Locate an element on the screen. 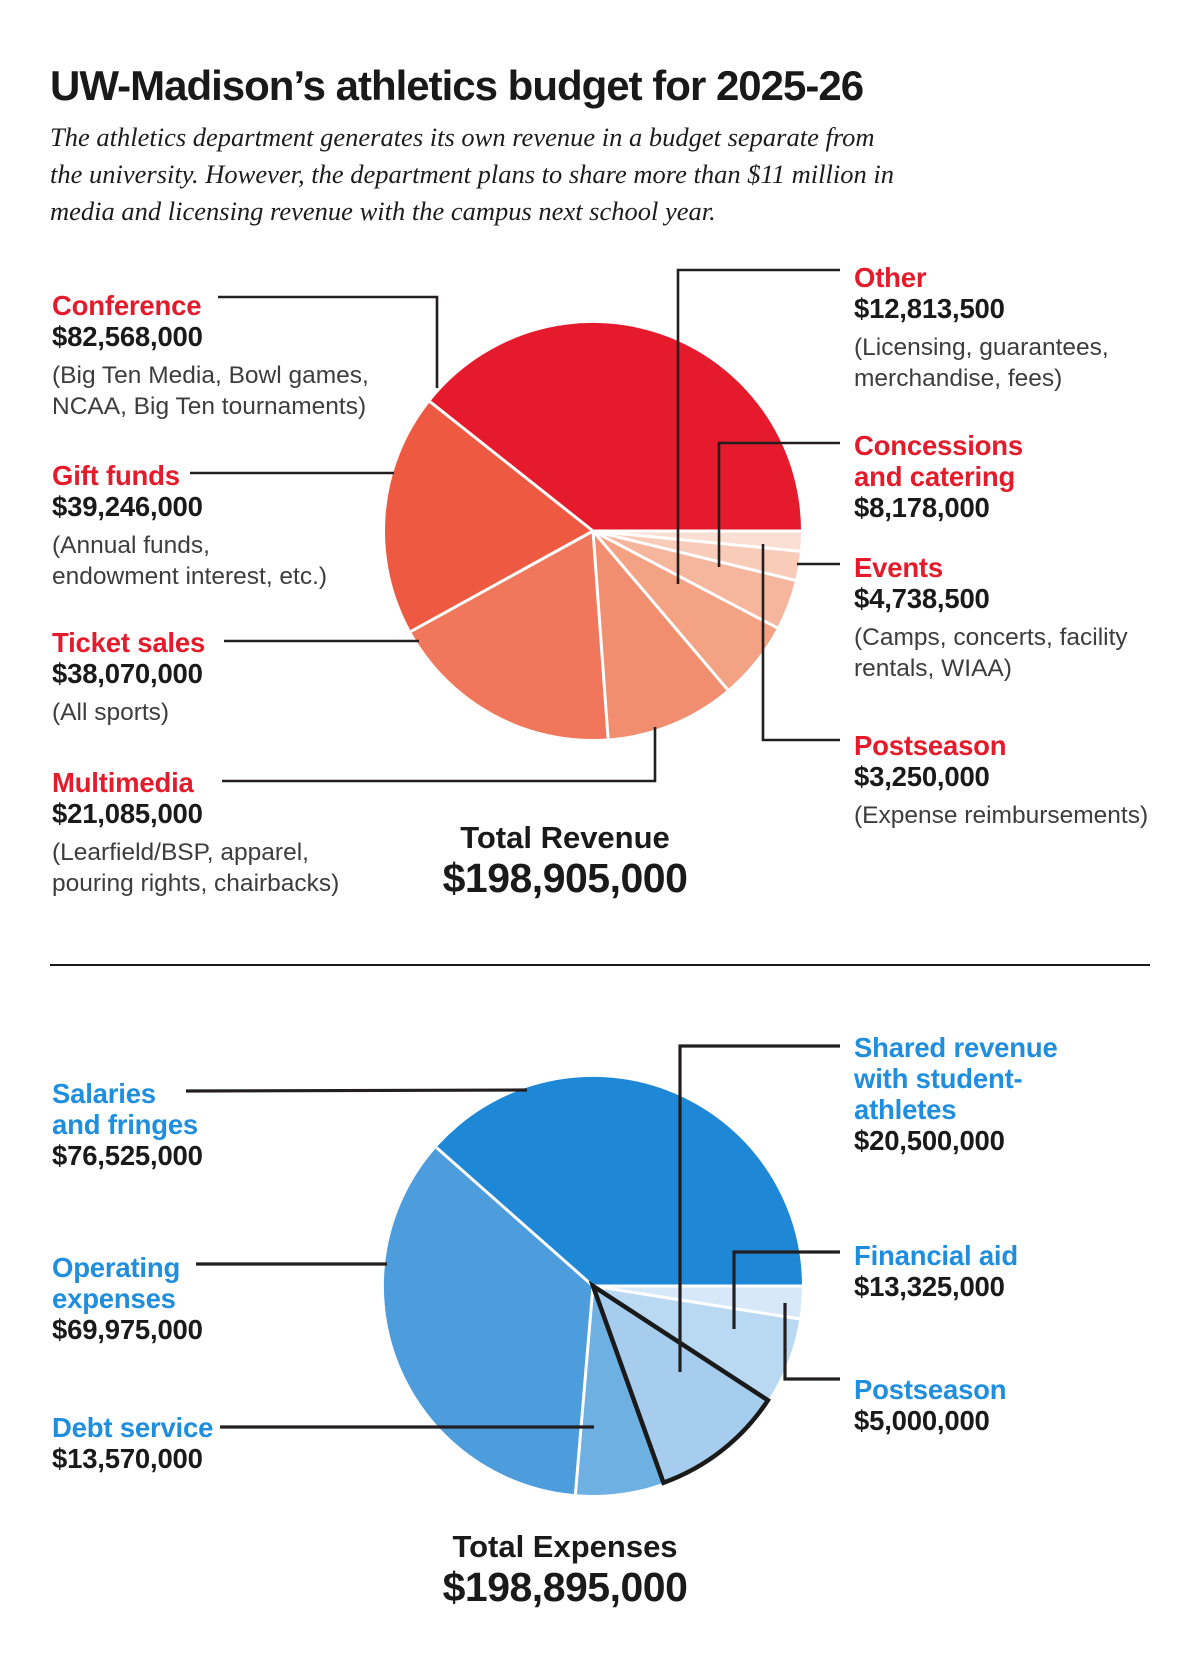 The height and width of the screenshot is (1671, 1200). revenue-slice-concessions-and-catering is located at coordinates (694, 579).